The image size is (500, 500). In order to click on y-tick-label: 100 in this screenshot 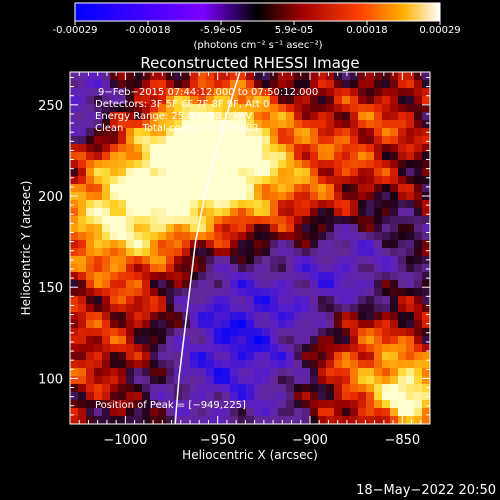, I will do `click(50, 379)`.